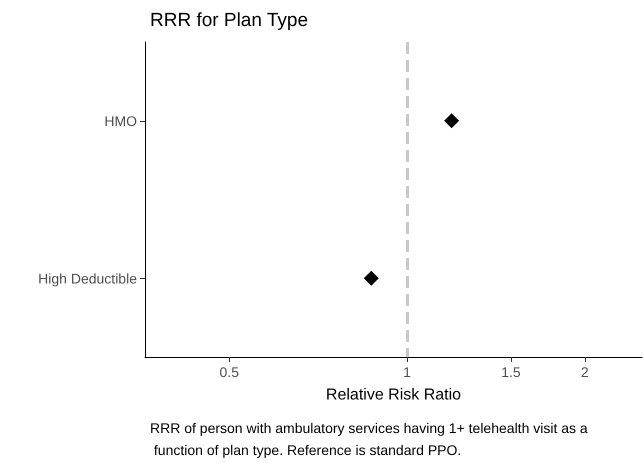  Describe the element at coordinates (407, 372) in the screenshot. I see `x-tick-label: 1` at that location.